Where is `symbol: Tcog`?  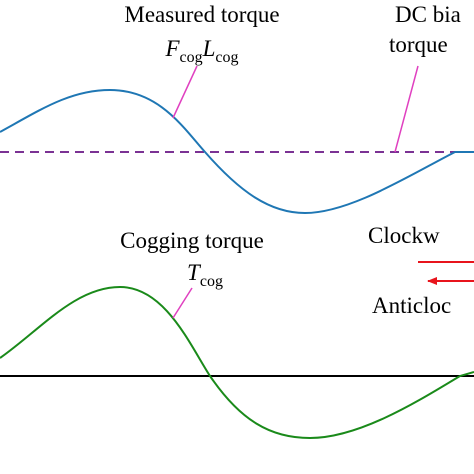 symbol: Tcog is located at coordinates (205, 275).